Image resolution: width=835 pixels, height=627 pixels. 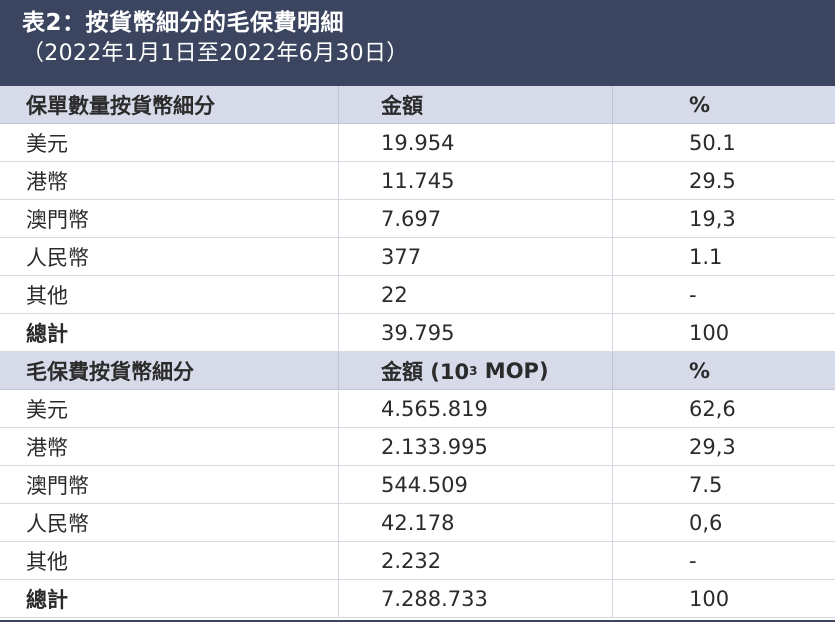 I want to click on table-row: 港幣 2.133.995 29,3, so click(x=417, y=447).